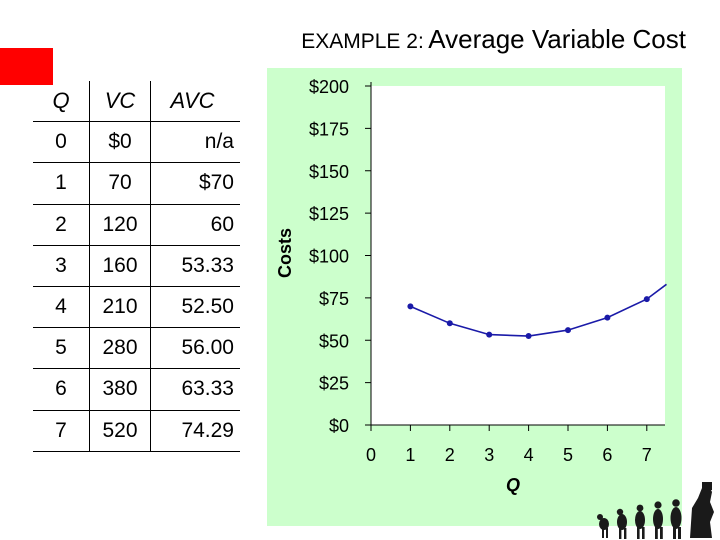 The height and width of the screenshot is (540, 720). What do you see at coordinates (61, 348) in the screenshot?
I see `cell-q: 5` at bounding box center [61, 348].